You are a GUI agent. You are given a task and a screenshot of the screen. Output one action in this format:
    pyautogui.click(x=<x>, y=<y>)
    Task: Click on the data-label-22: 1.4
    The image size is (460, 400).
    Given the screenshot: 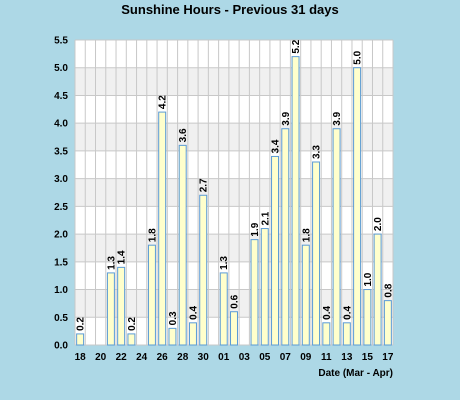 What is the action you would take?
    pyautogui.click(x=122, y=257)
    